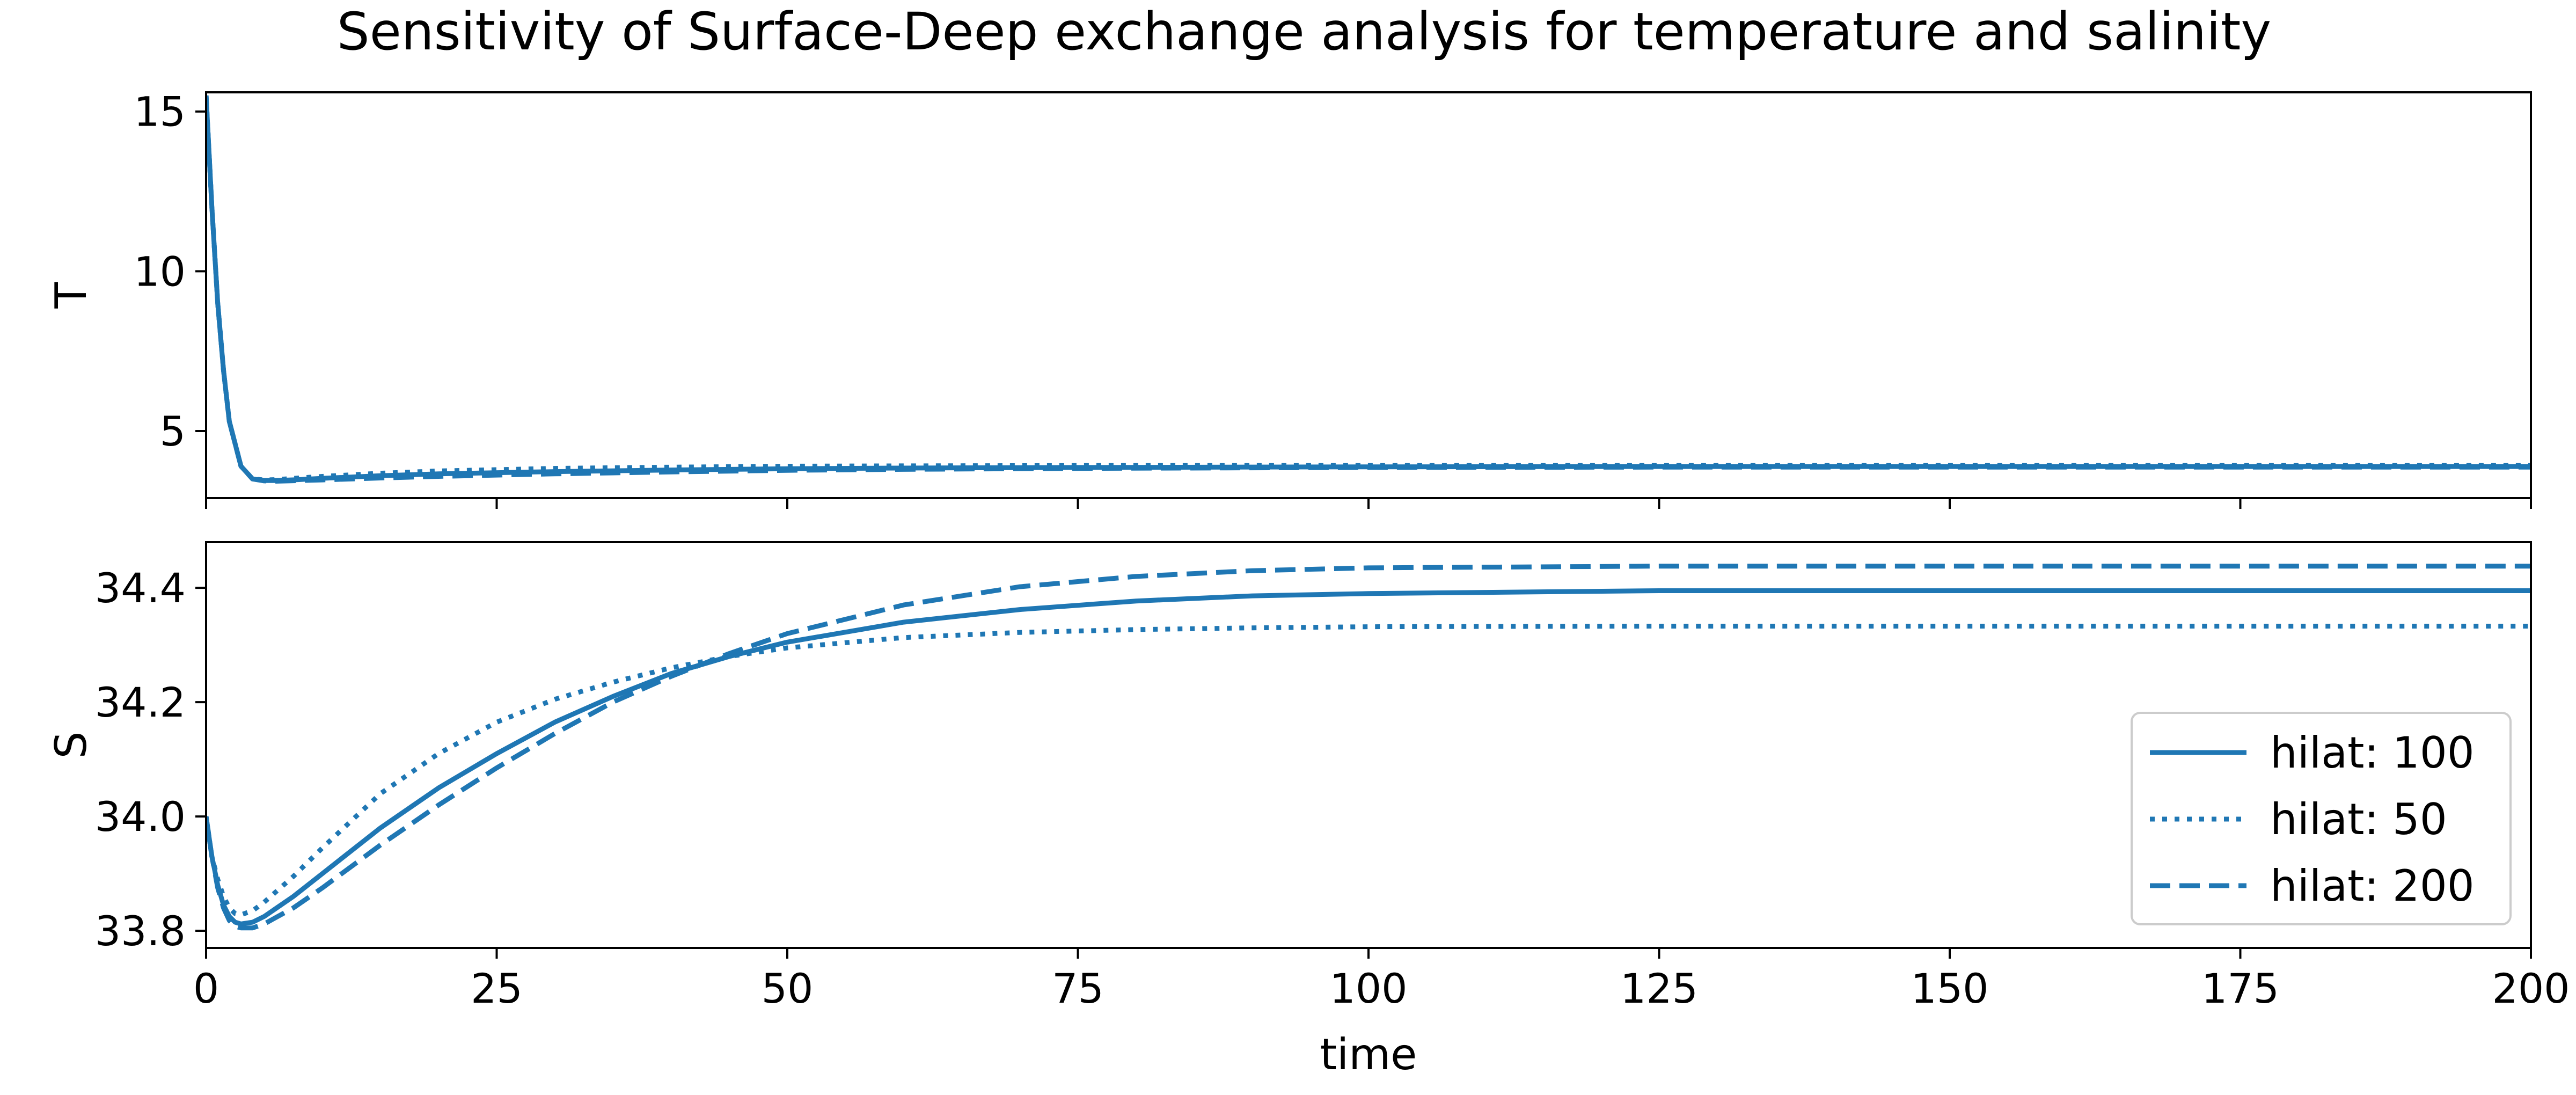 This screenshot has height=1095, width=2576. Describe the element at coordinates (1078, 988) in the screenshot. I see `x-tick-label: 75` at that location.